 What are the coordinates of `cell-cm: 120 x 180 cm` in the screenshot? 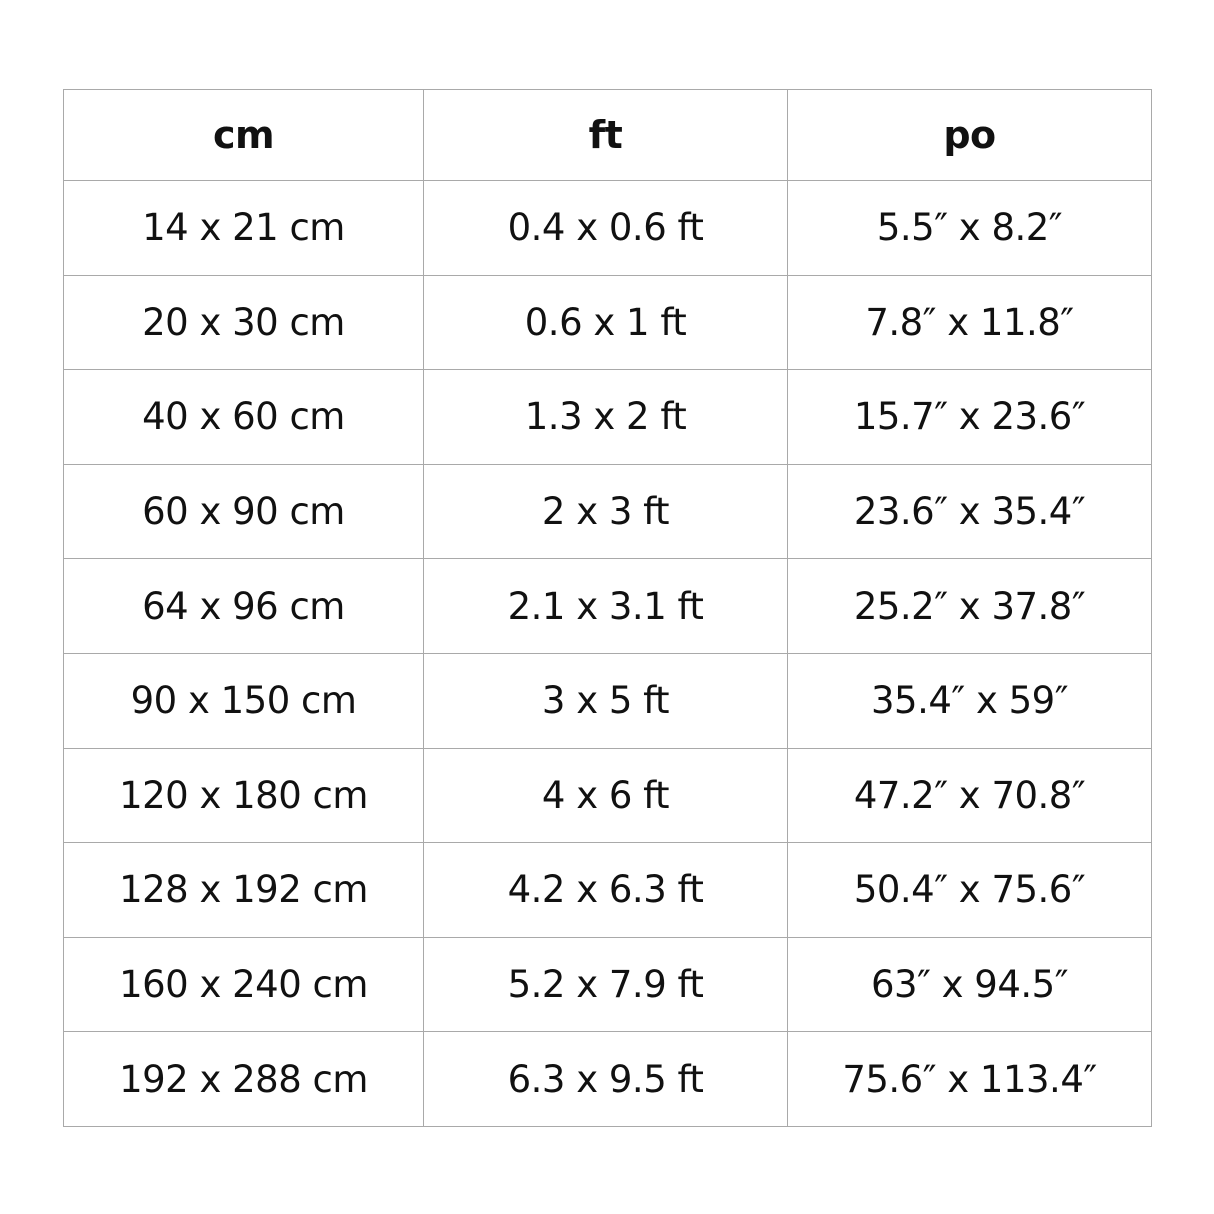 It's located at (243, 795).